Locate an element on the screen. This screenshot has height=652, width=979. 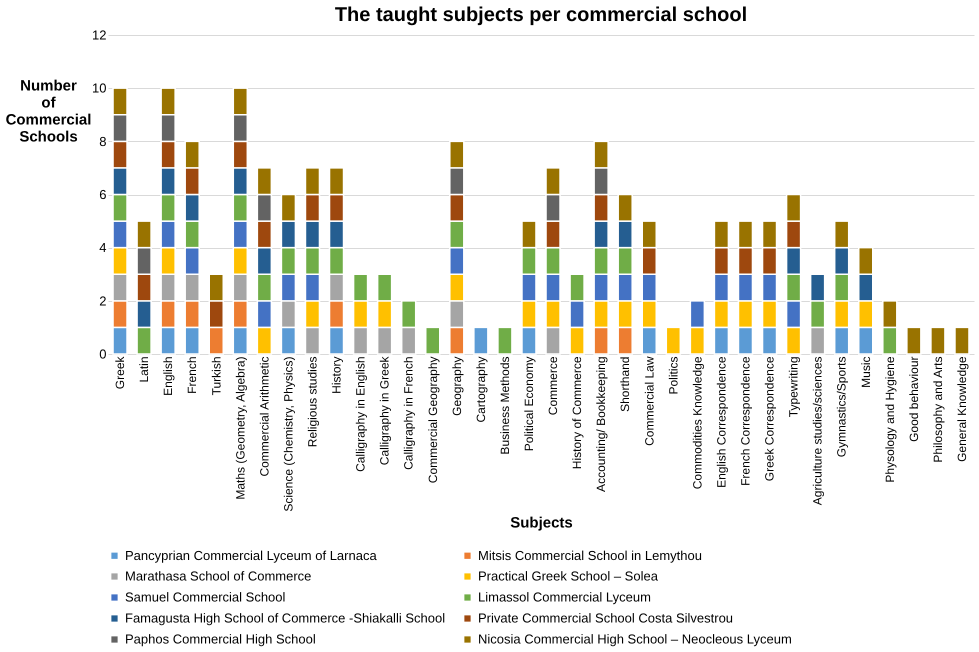
x-tick-label: Agriculture studies/sciences is located at coordinates (817, 431).